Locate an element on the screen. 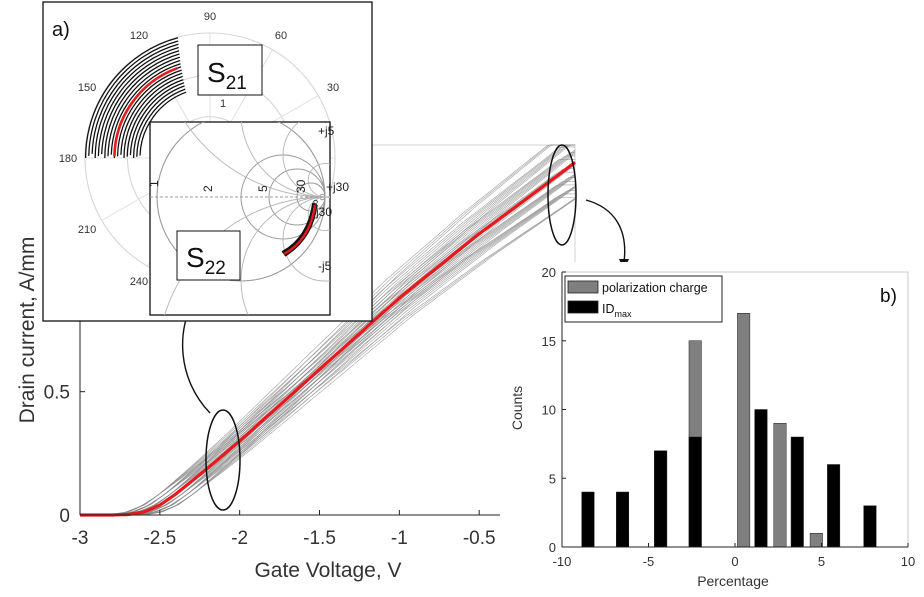 The height and width of the screenshot is (597, 924). panel-a-label: a) is located at coordinates (61, 30).